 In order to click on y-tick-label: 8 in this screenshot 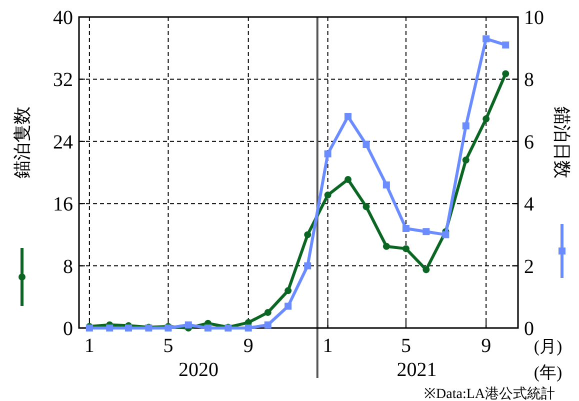, I will do `click(68, 267)`.